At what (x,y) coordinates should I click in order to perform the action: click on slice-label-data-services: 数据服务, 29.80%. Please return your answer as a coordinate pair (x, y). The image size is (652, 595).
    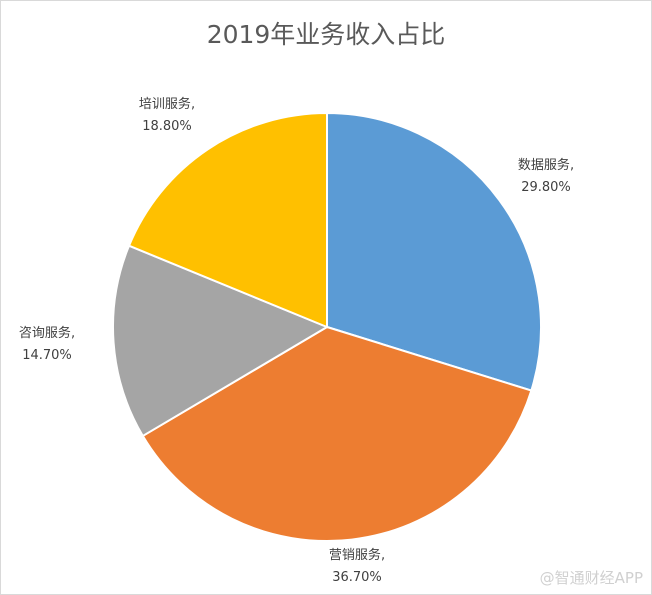
    Looking at the image, I should click on (546, 176).